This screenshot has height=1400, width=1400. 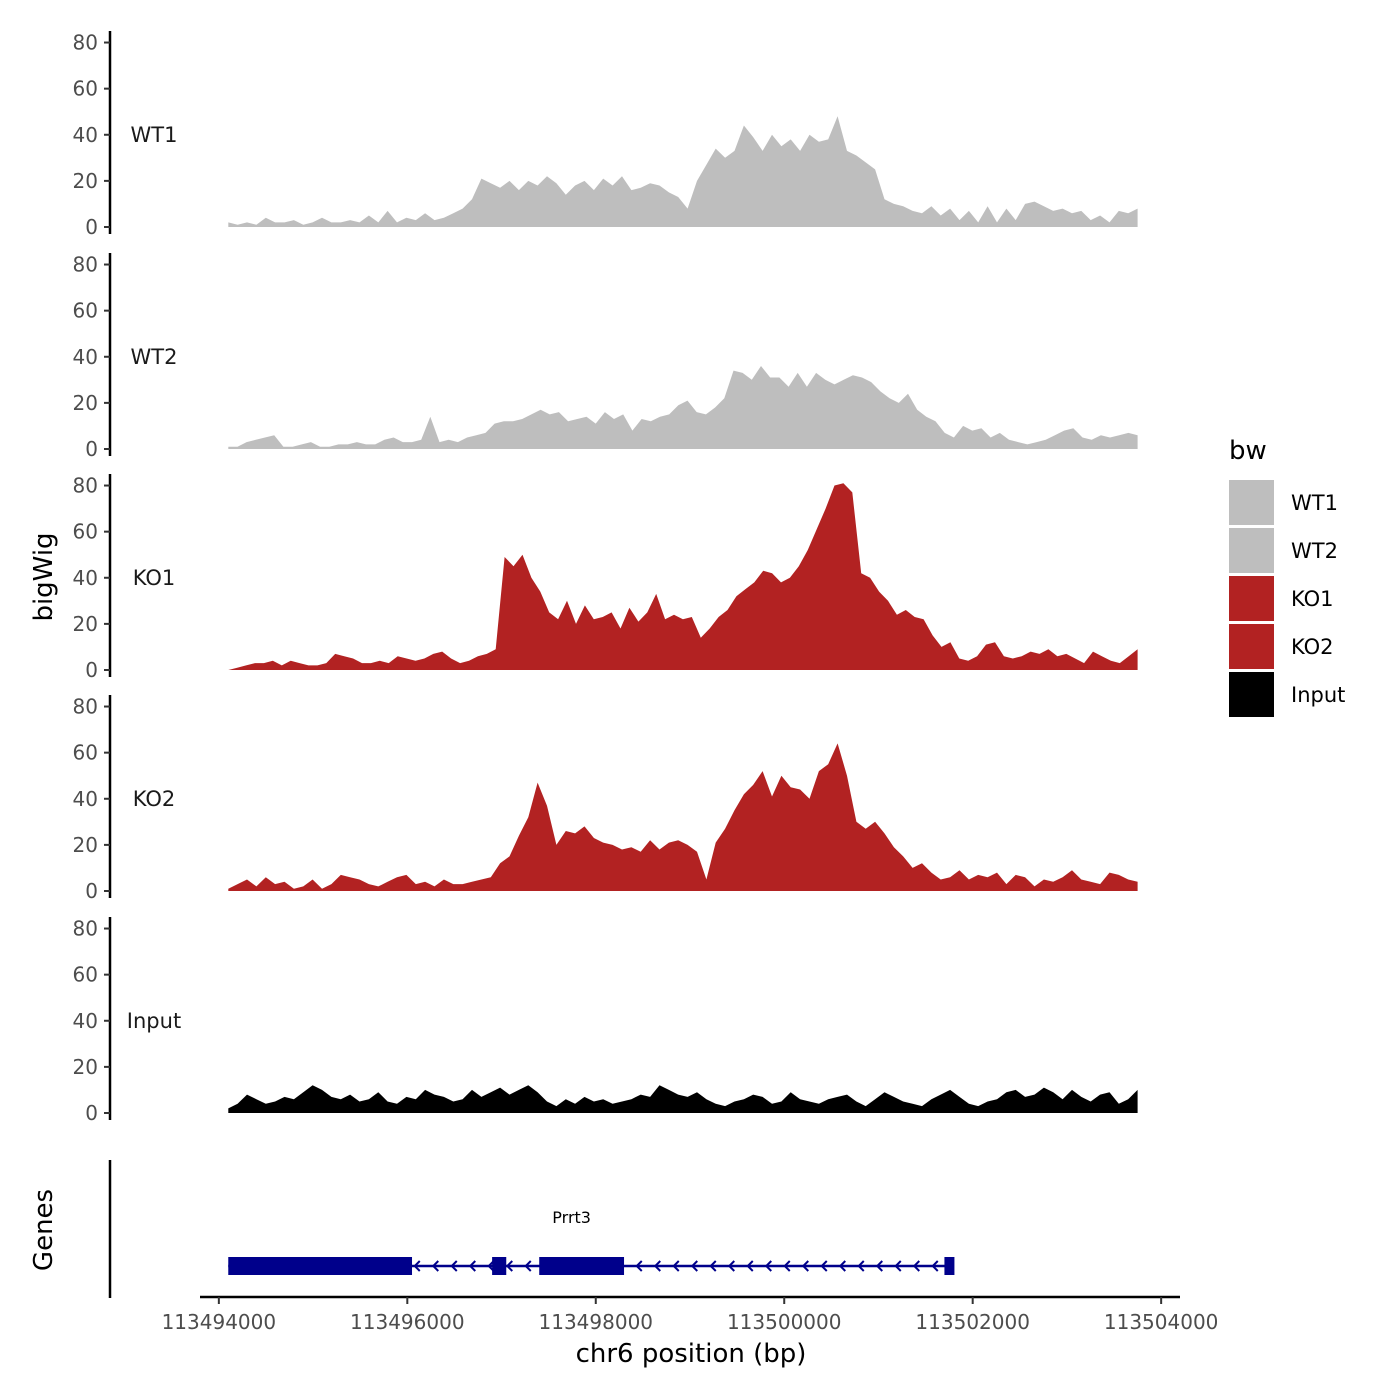 What do you see at coordinates (1281, 598) in the screenshot?
I see `legend-item-ko1: KO1` at bounding box center [1281, 598].